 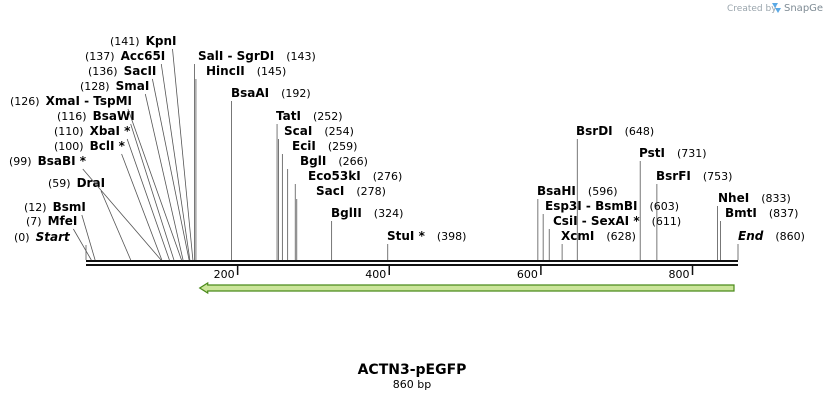 I want to click on site-position: (192), so click(x=296, y=93).